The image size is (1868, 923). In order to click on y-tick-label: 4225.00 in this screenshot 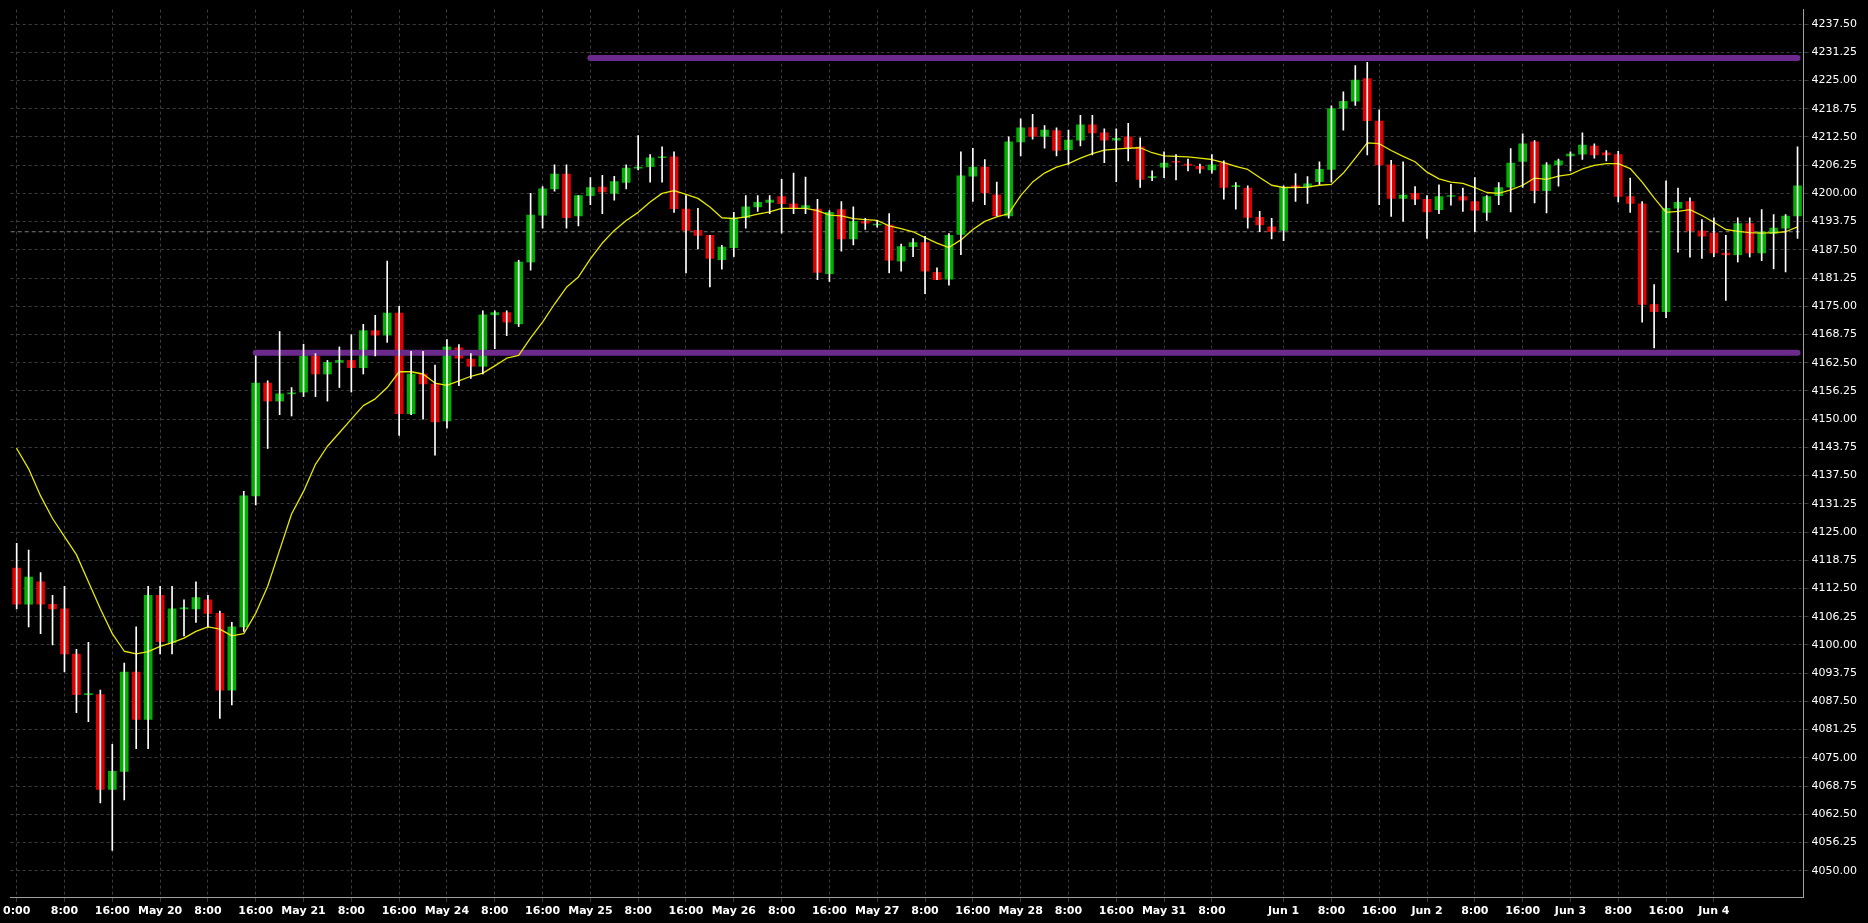, I will do `click(1834, 80)`.